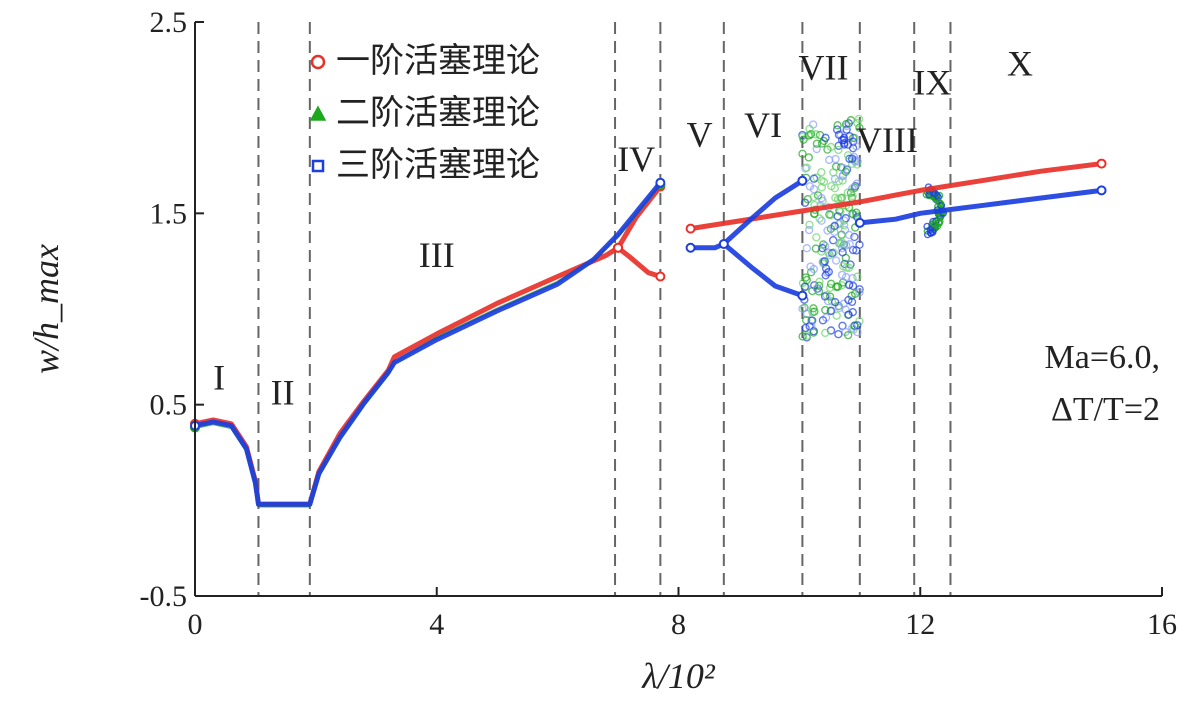  Describe the element at coordinates (164, 596) in the screenshot. I see `y-tick-label--0.5: -0.5` at that location.